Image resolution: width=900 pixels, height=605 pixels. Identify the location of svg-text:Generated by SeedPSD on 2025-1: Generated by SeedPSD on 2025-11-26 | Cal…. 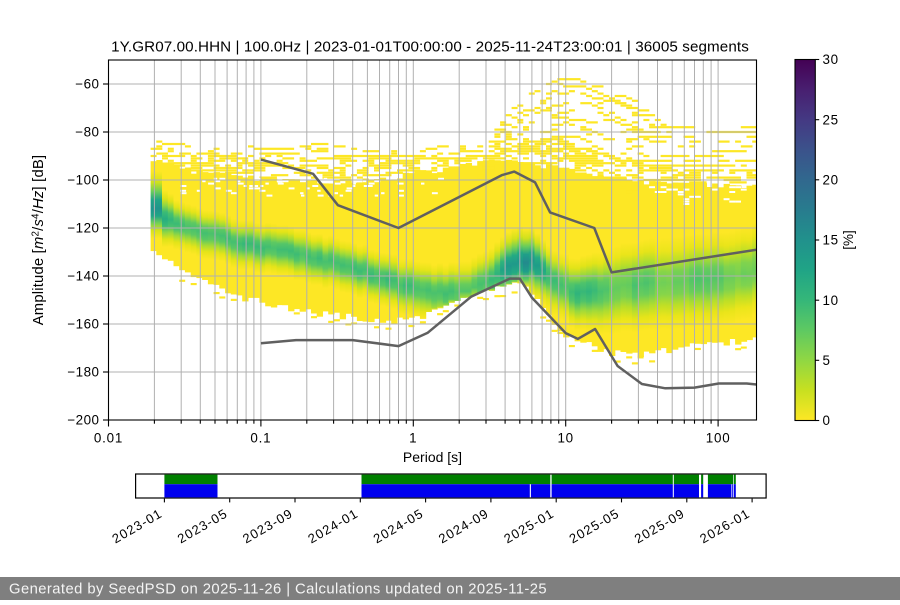
(278, 590).